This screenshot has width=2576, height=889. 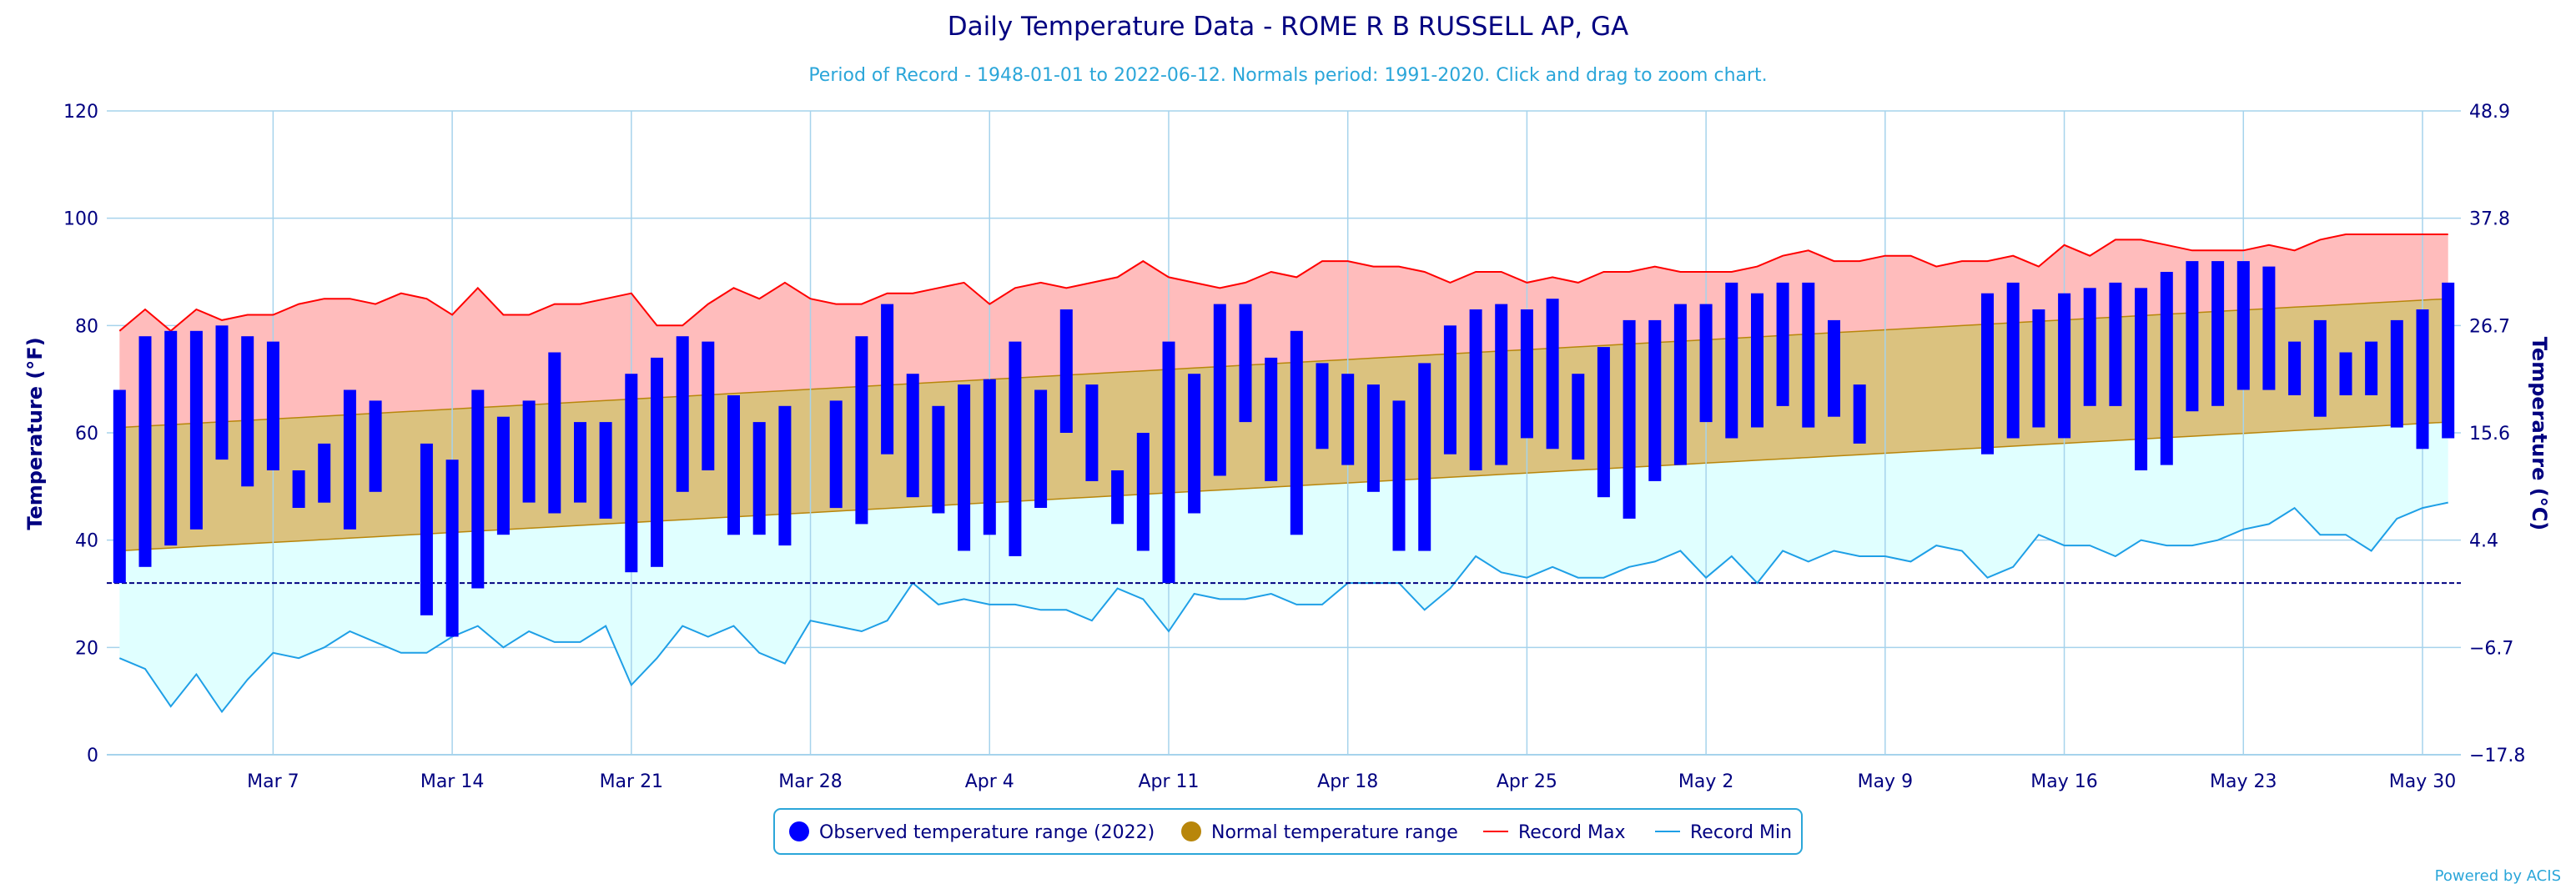 I want to click on legend-item-observed: Observed temperature range (2022), so click(x=972, y=832).